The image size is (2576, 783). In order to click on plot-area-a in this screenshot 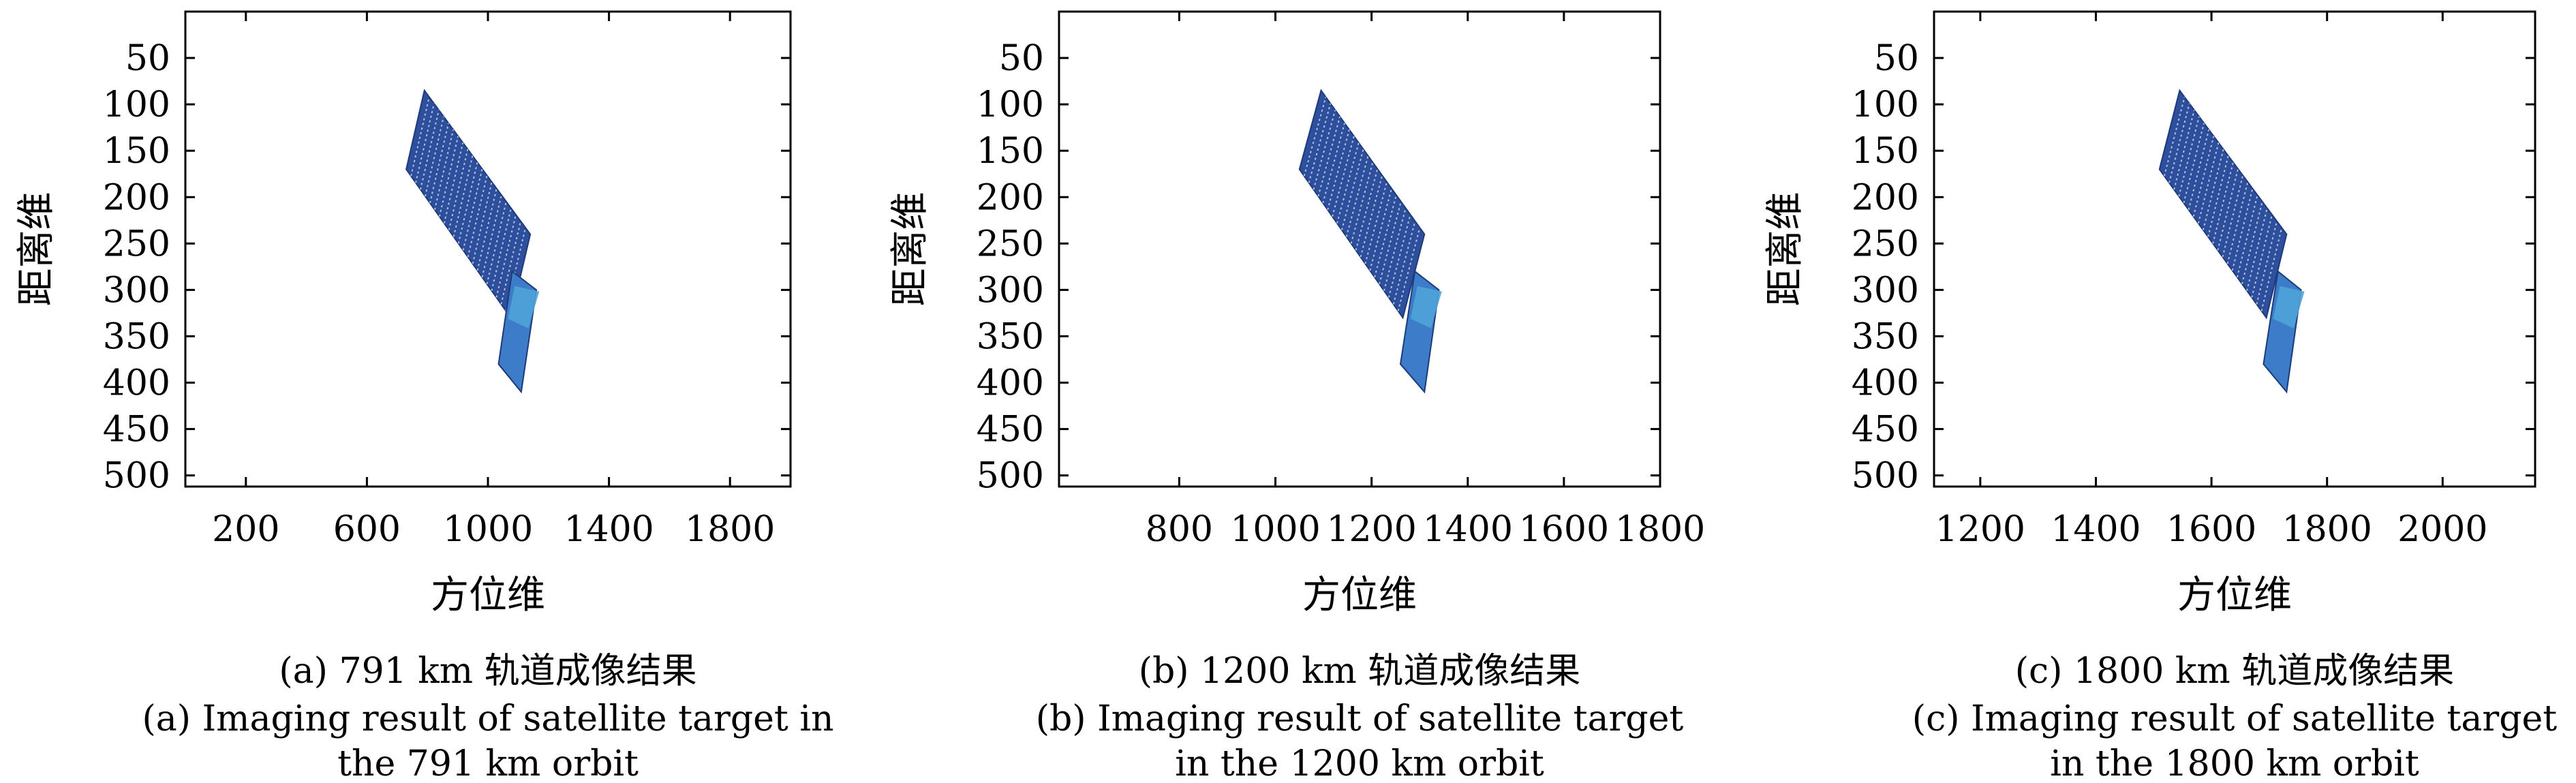, I will do `click(472, 241)`.